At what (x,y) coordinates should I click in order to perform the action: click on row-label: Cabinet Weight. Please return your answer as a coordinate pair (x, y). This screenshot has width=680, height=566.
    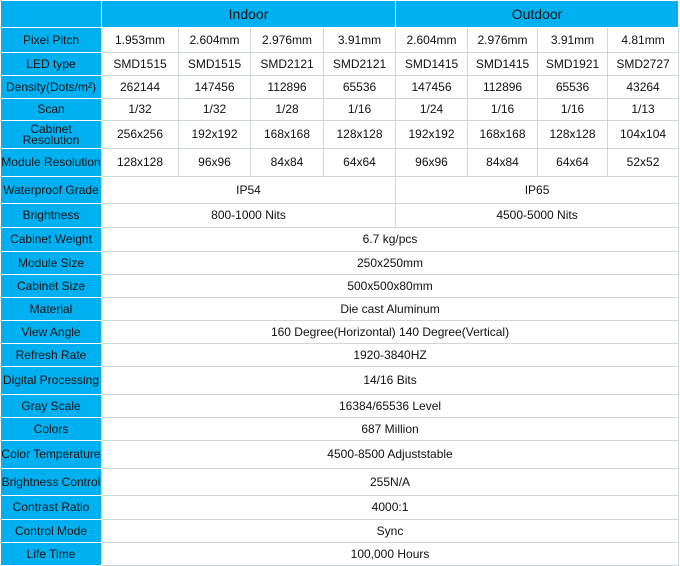
    Looking at the image, I should click on (51, 239).